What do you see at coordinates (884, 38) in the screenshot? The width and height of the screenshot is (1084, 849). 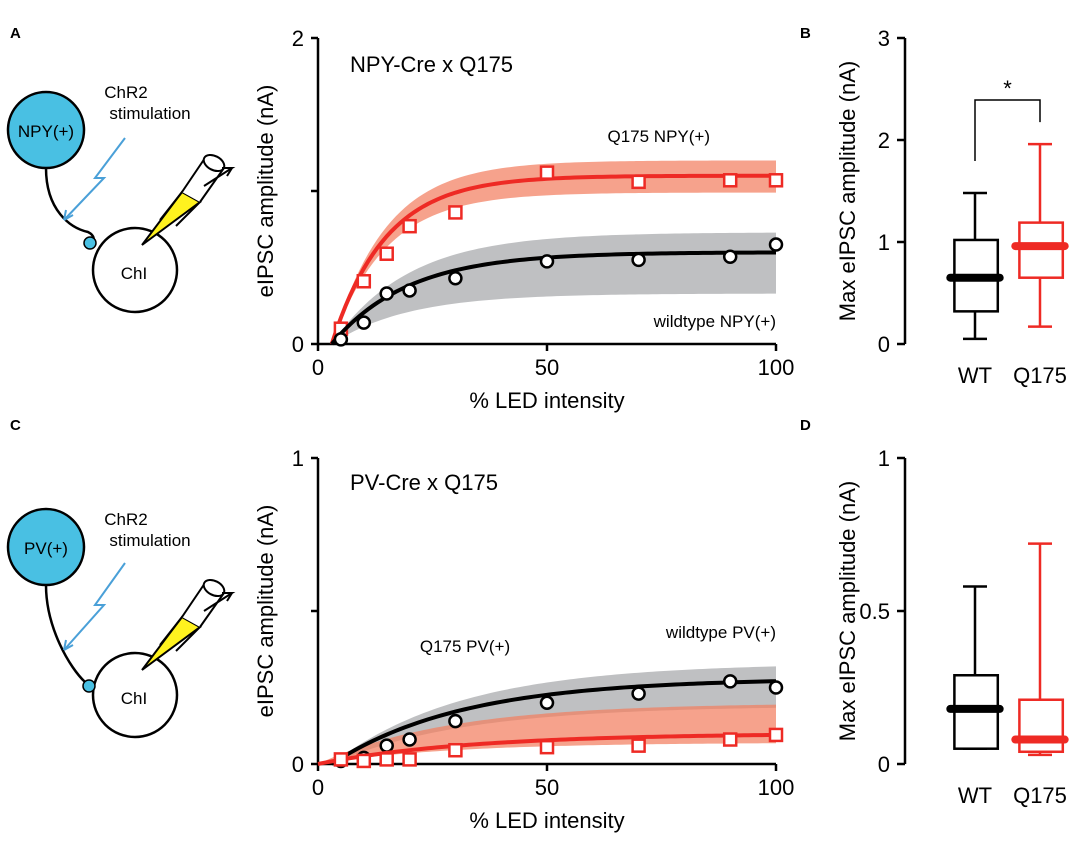 I see `y-tick-label: 3` at bounding box center [884, 38].